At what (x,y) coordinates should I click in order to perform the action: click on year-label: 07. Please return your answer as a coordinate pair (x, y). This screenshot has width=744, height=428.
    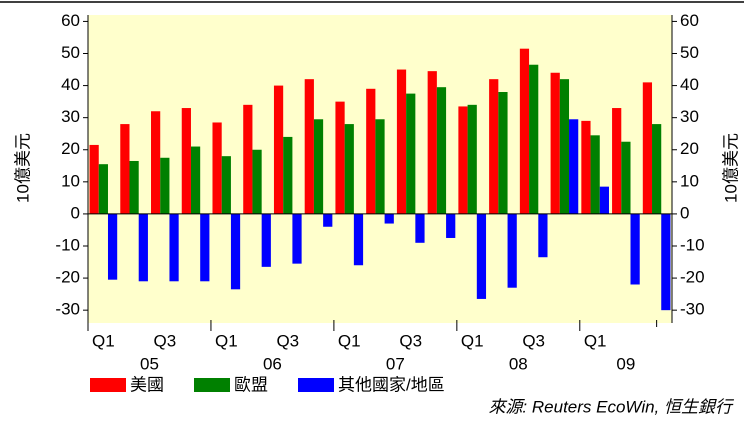
    Looking at the image, I should click on (395, 363).